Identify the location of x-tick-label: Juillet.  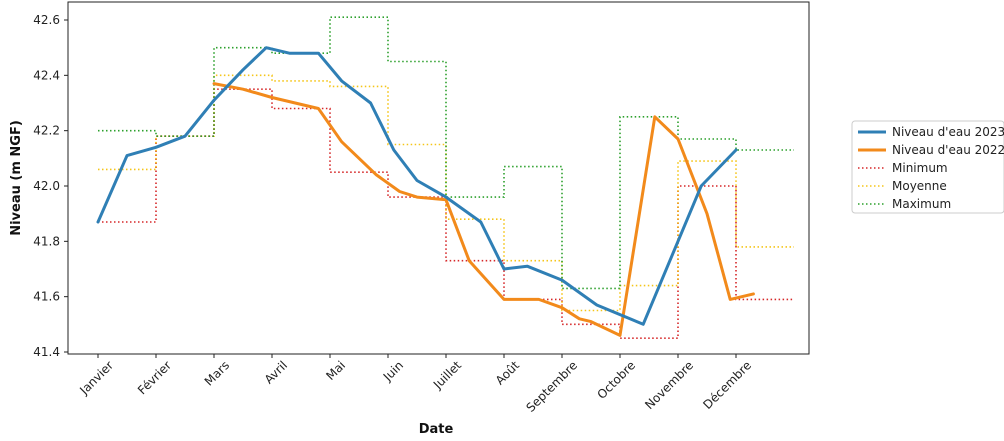
(447, 375).